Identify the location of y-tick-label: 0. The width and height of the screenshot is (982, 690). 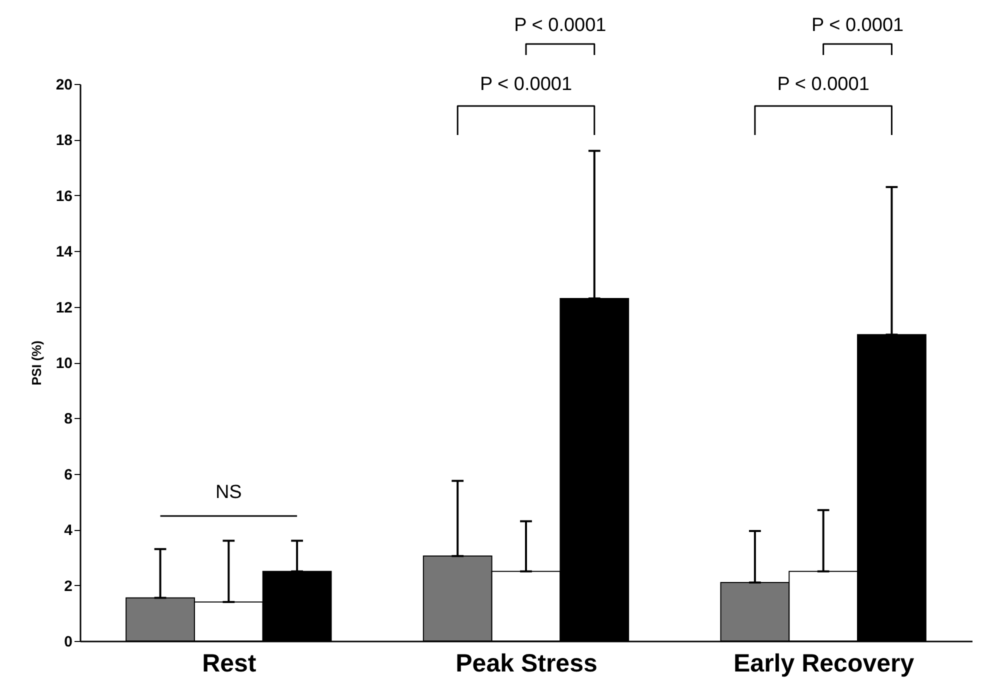
(68, 642).